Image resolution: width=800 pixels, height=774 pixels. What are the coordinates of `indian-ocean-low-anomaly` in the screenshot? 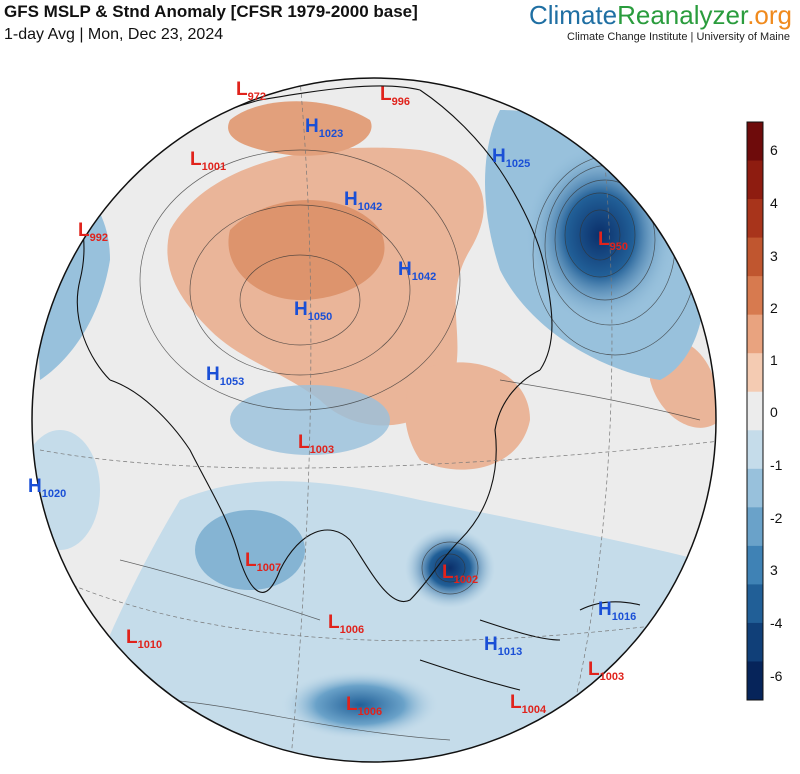 It's located at (360, 705).